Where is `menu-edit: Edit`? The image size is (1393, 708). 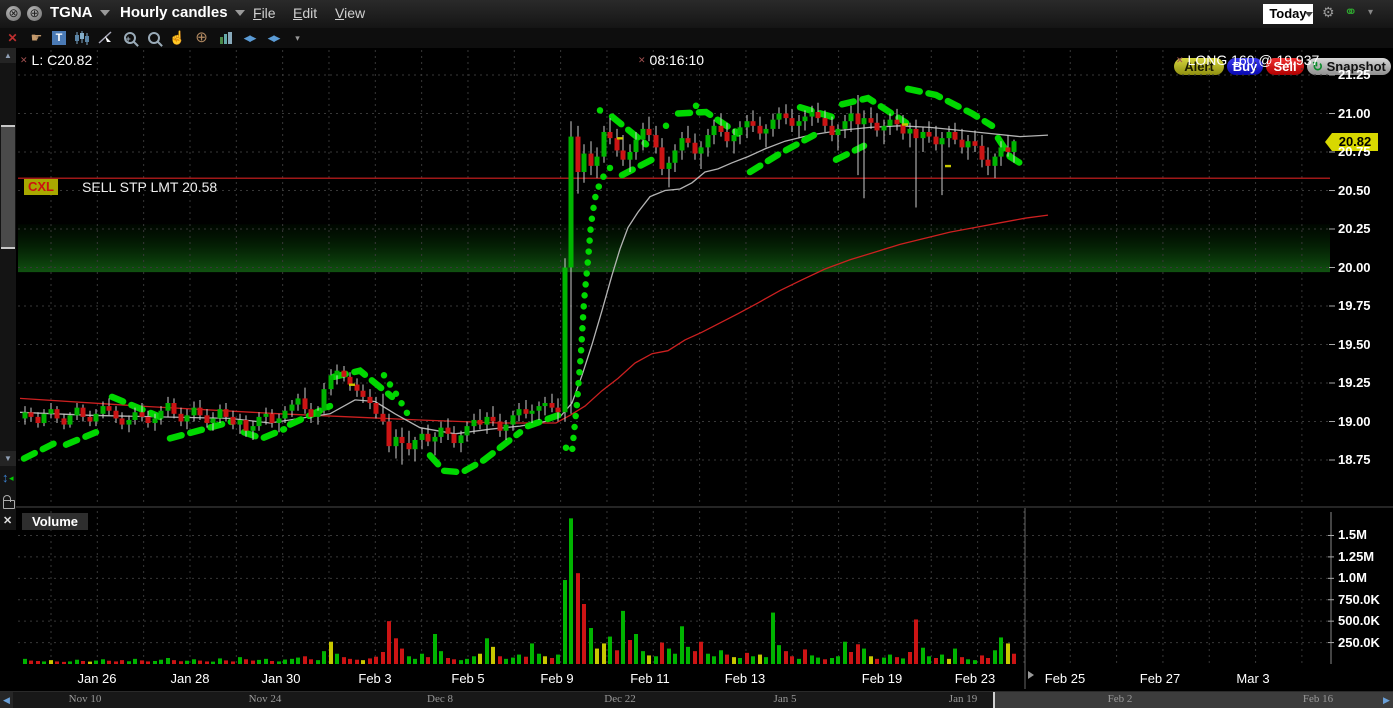
menu-edit: Edit is located at coordinates (305, 13).